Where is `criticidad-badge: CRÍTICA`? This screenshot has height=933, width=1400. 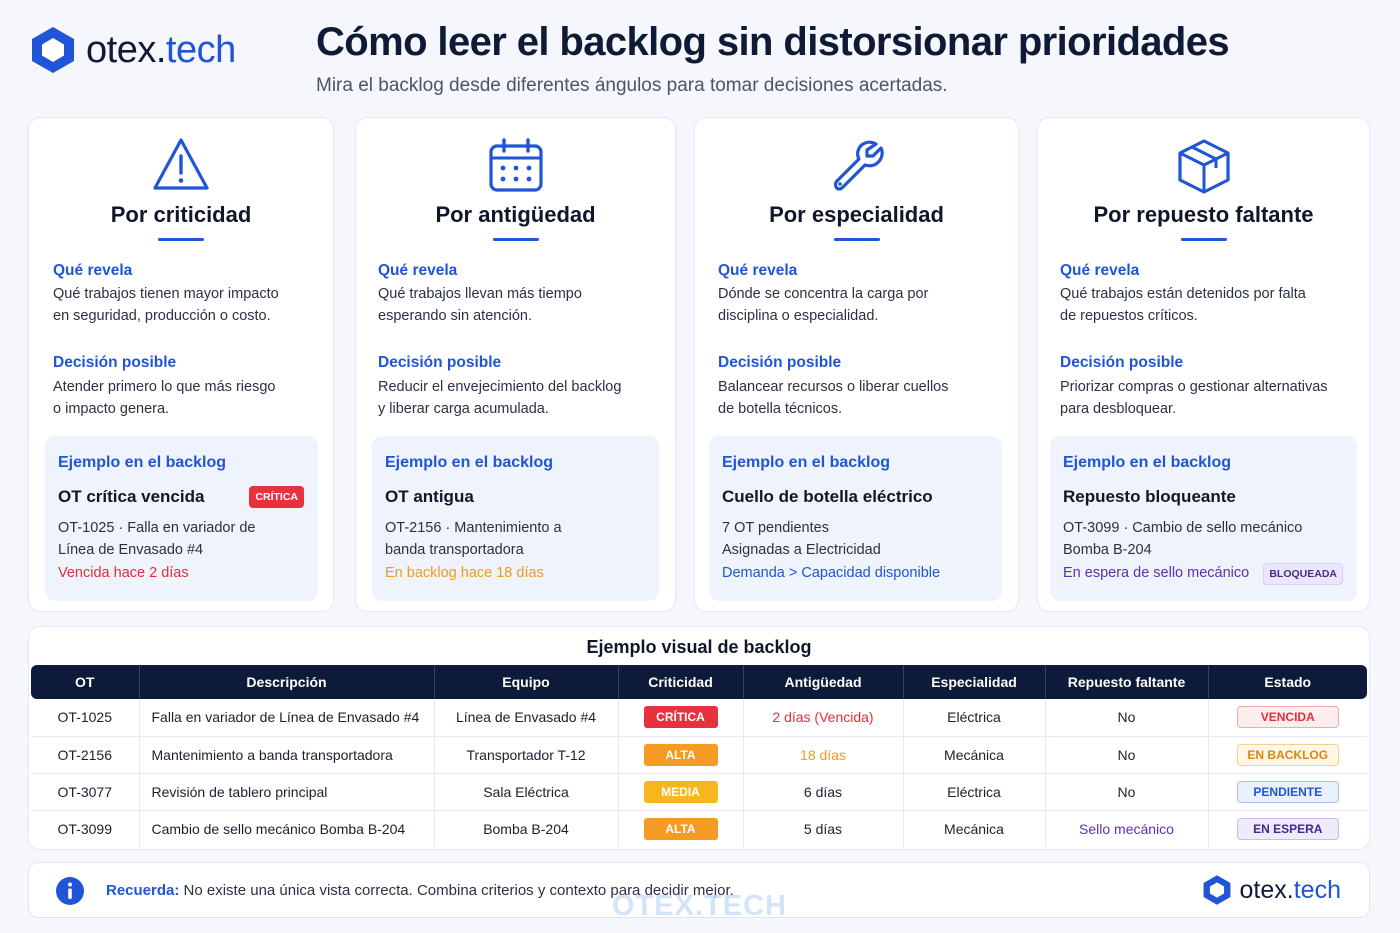
criticidad-badge: CRÍTICA is located at coordinates (680, 717).